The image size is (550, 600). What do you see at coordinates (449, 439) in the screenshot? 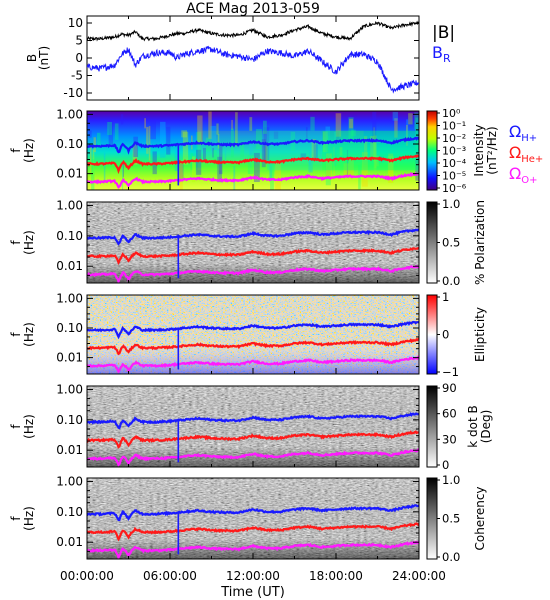
I see `colorbar-tick-label: 30` at bounding box center [449, 439].